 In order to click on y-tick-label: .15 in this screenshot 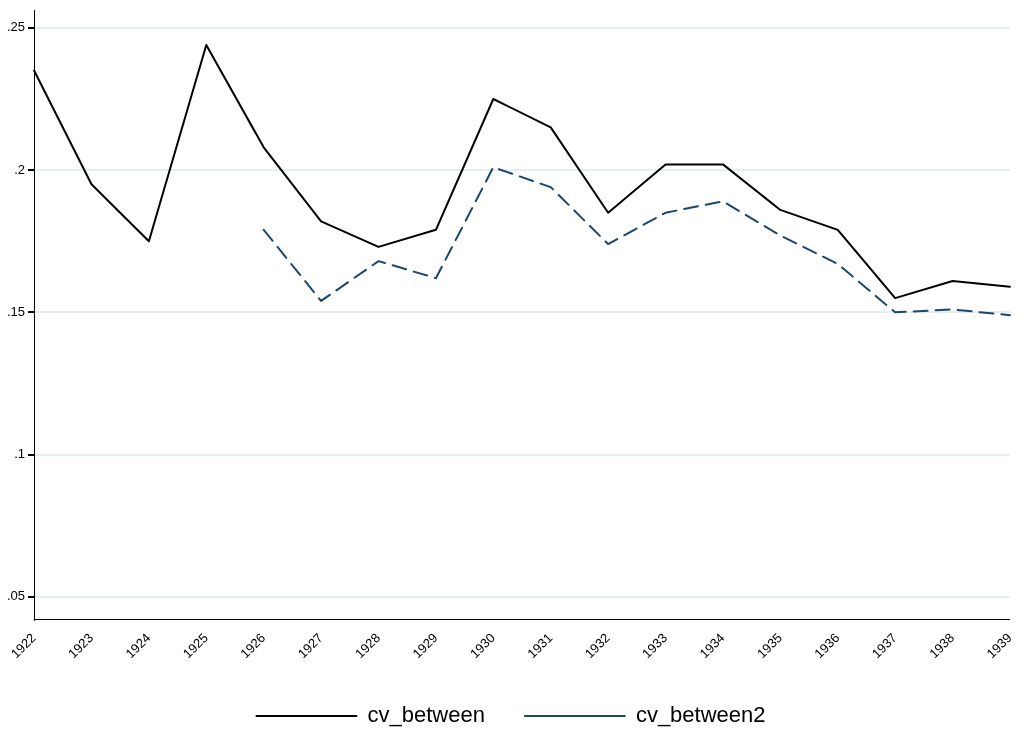, I will do `click(16, 311)`.